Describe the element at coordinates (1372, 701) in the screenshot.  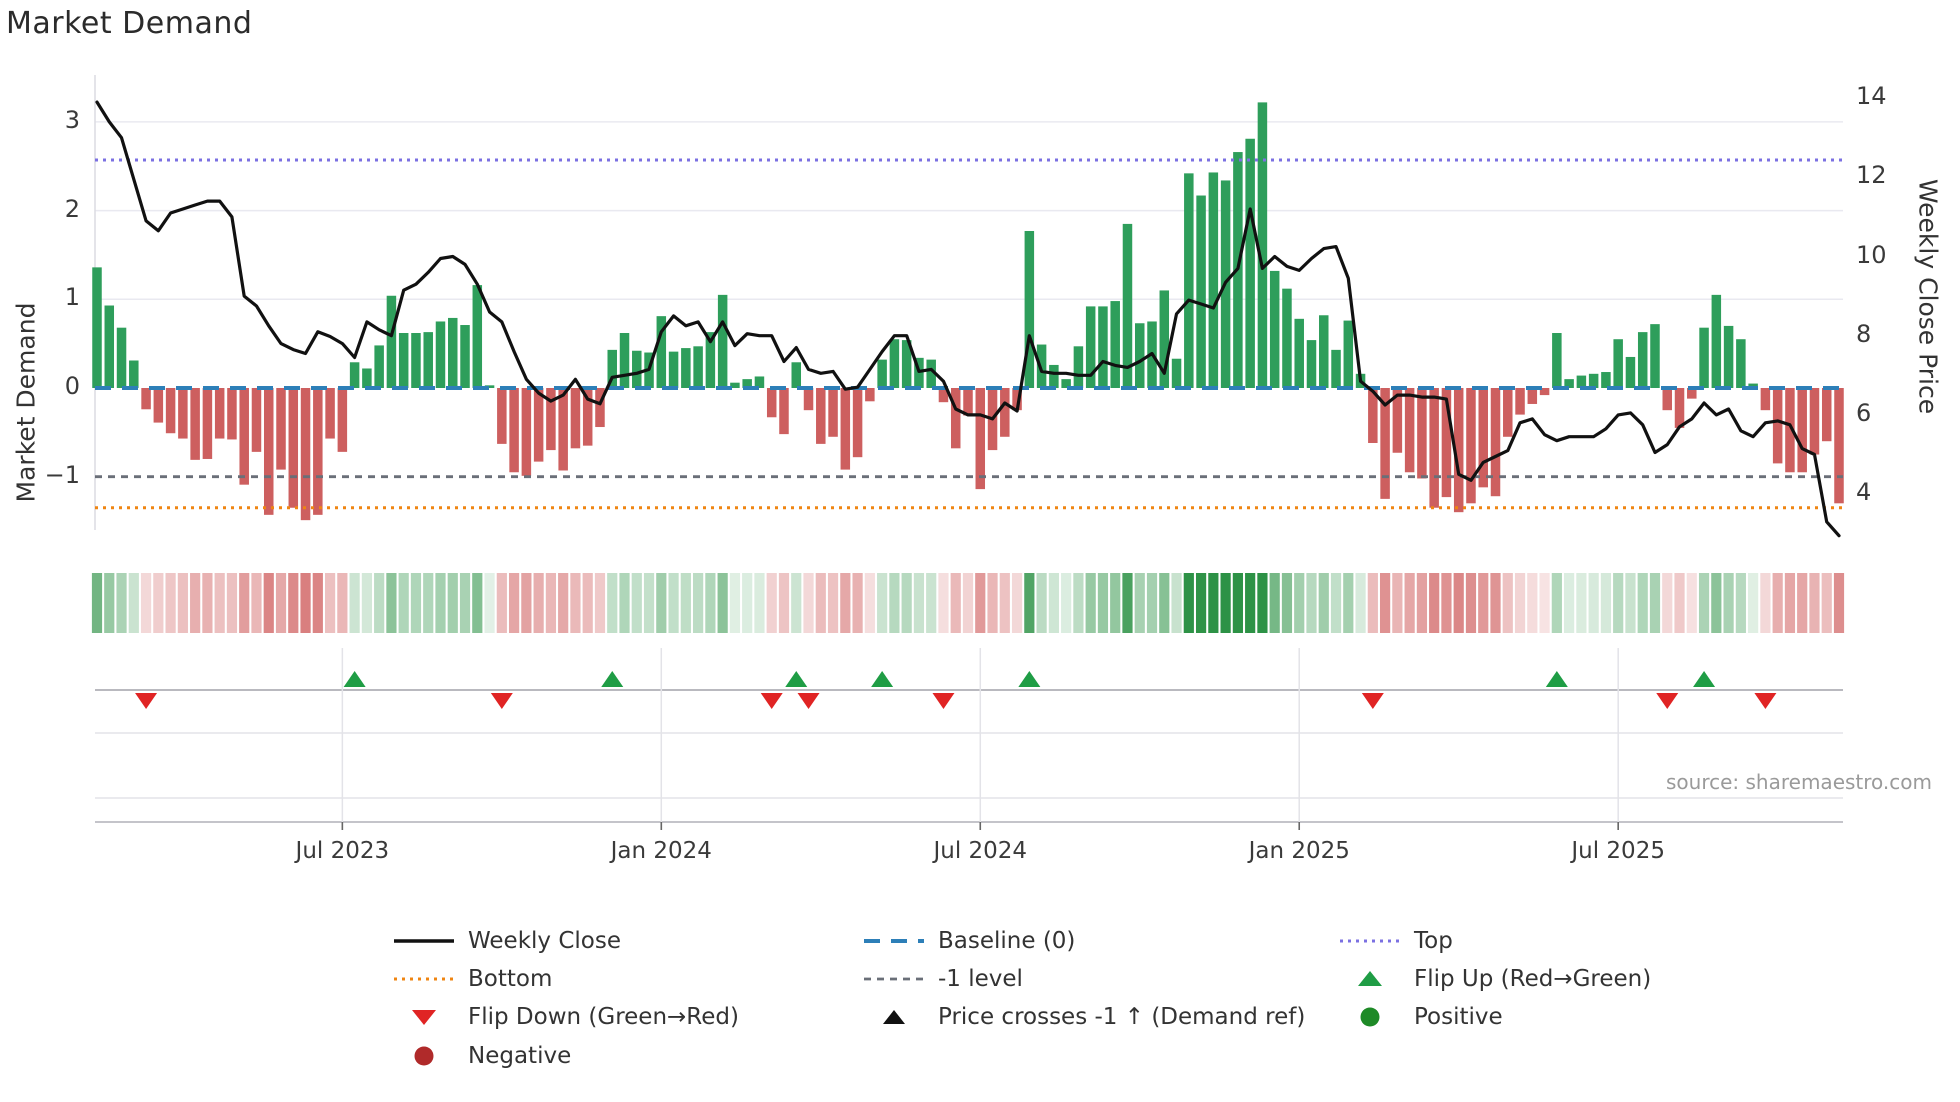
I see `flip-down-marker-icon` at that location.